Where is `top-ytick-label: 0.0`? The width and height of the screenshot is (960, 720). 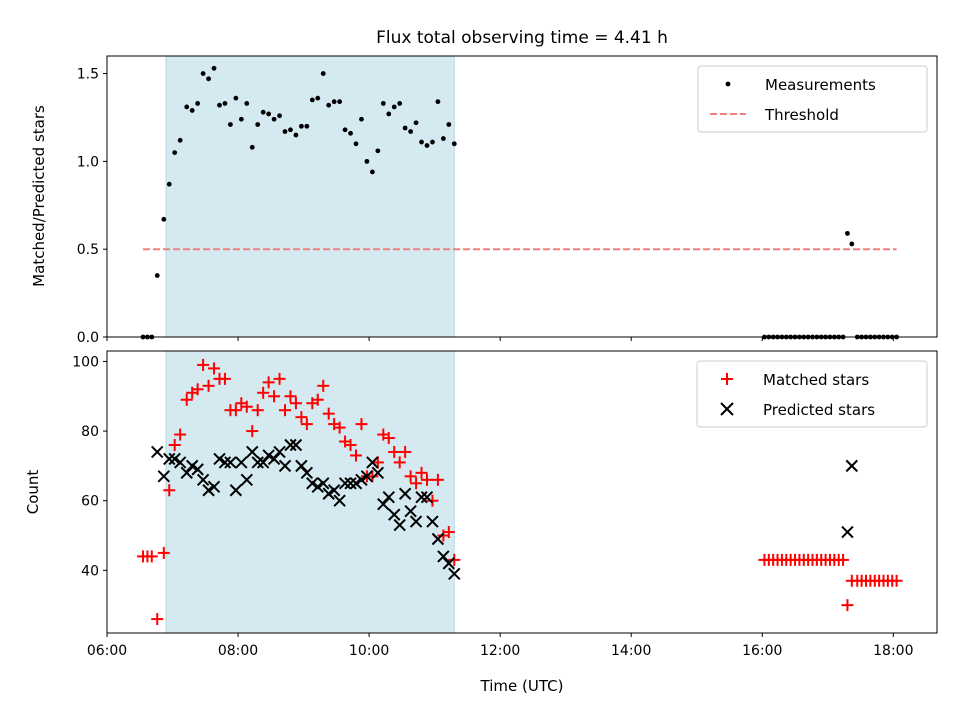
top-ytick-label: 0.0 is located at coordinates (88, 338).